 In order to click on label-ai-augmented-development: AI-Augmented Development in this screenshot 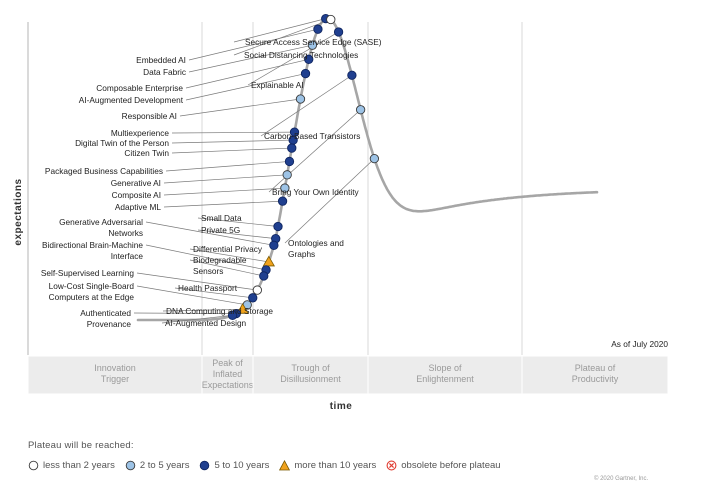, I will do `click(131, 100)`.